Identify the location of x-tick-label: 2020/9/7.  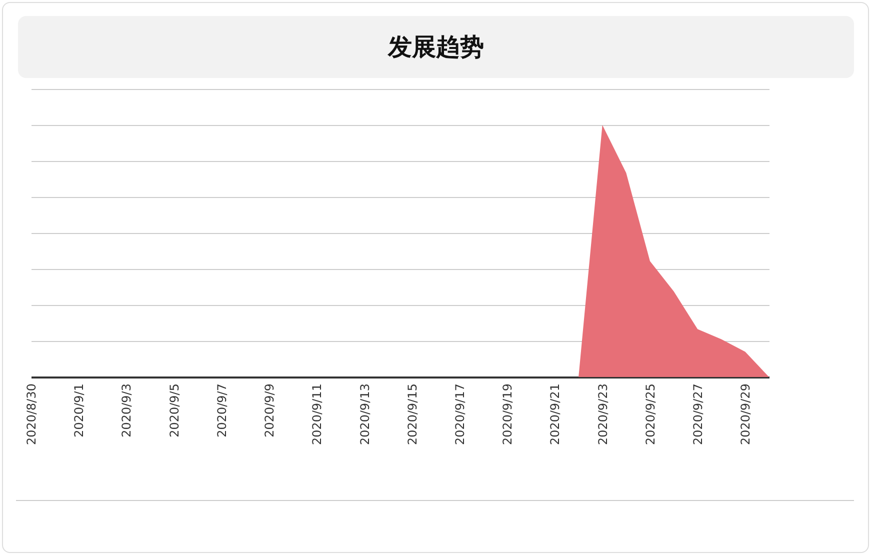
(221, 411).